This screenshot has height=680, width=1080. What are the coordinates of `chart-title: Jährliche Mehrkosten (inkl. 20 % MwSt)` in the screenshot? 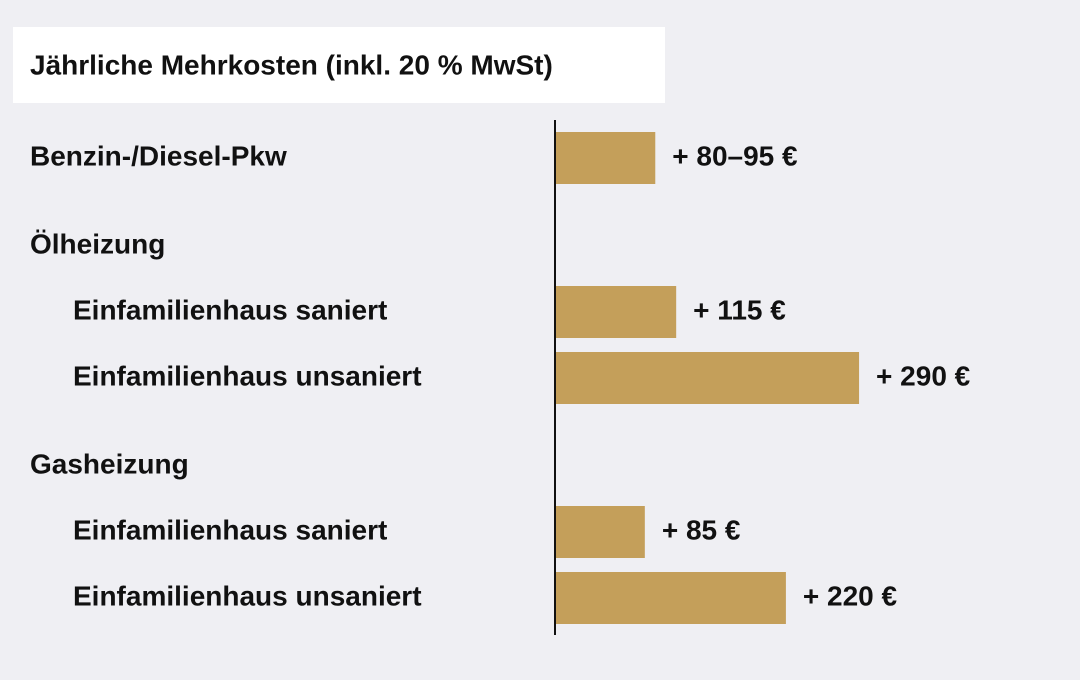 It's located at (291, 64).